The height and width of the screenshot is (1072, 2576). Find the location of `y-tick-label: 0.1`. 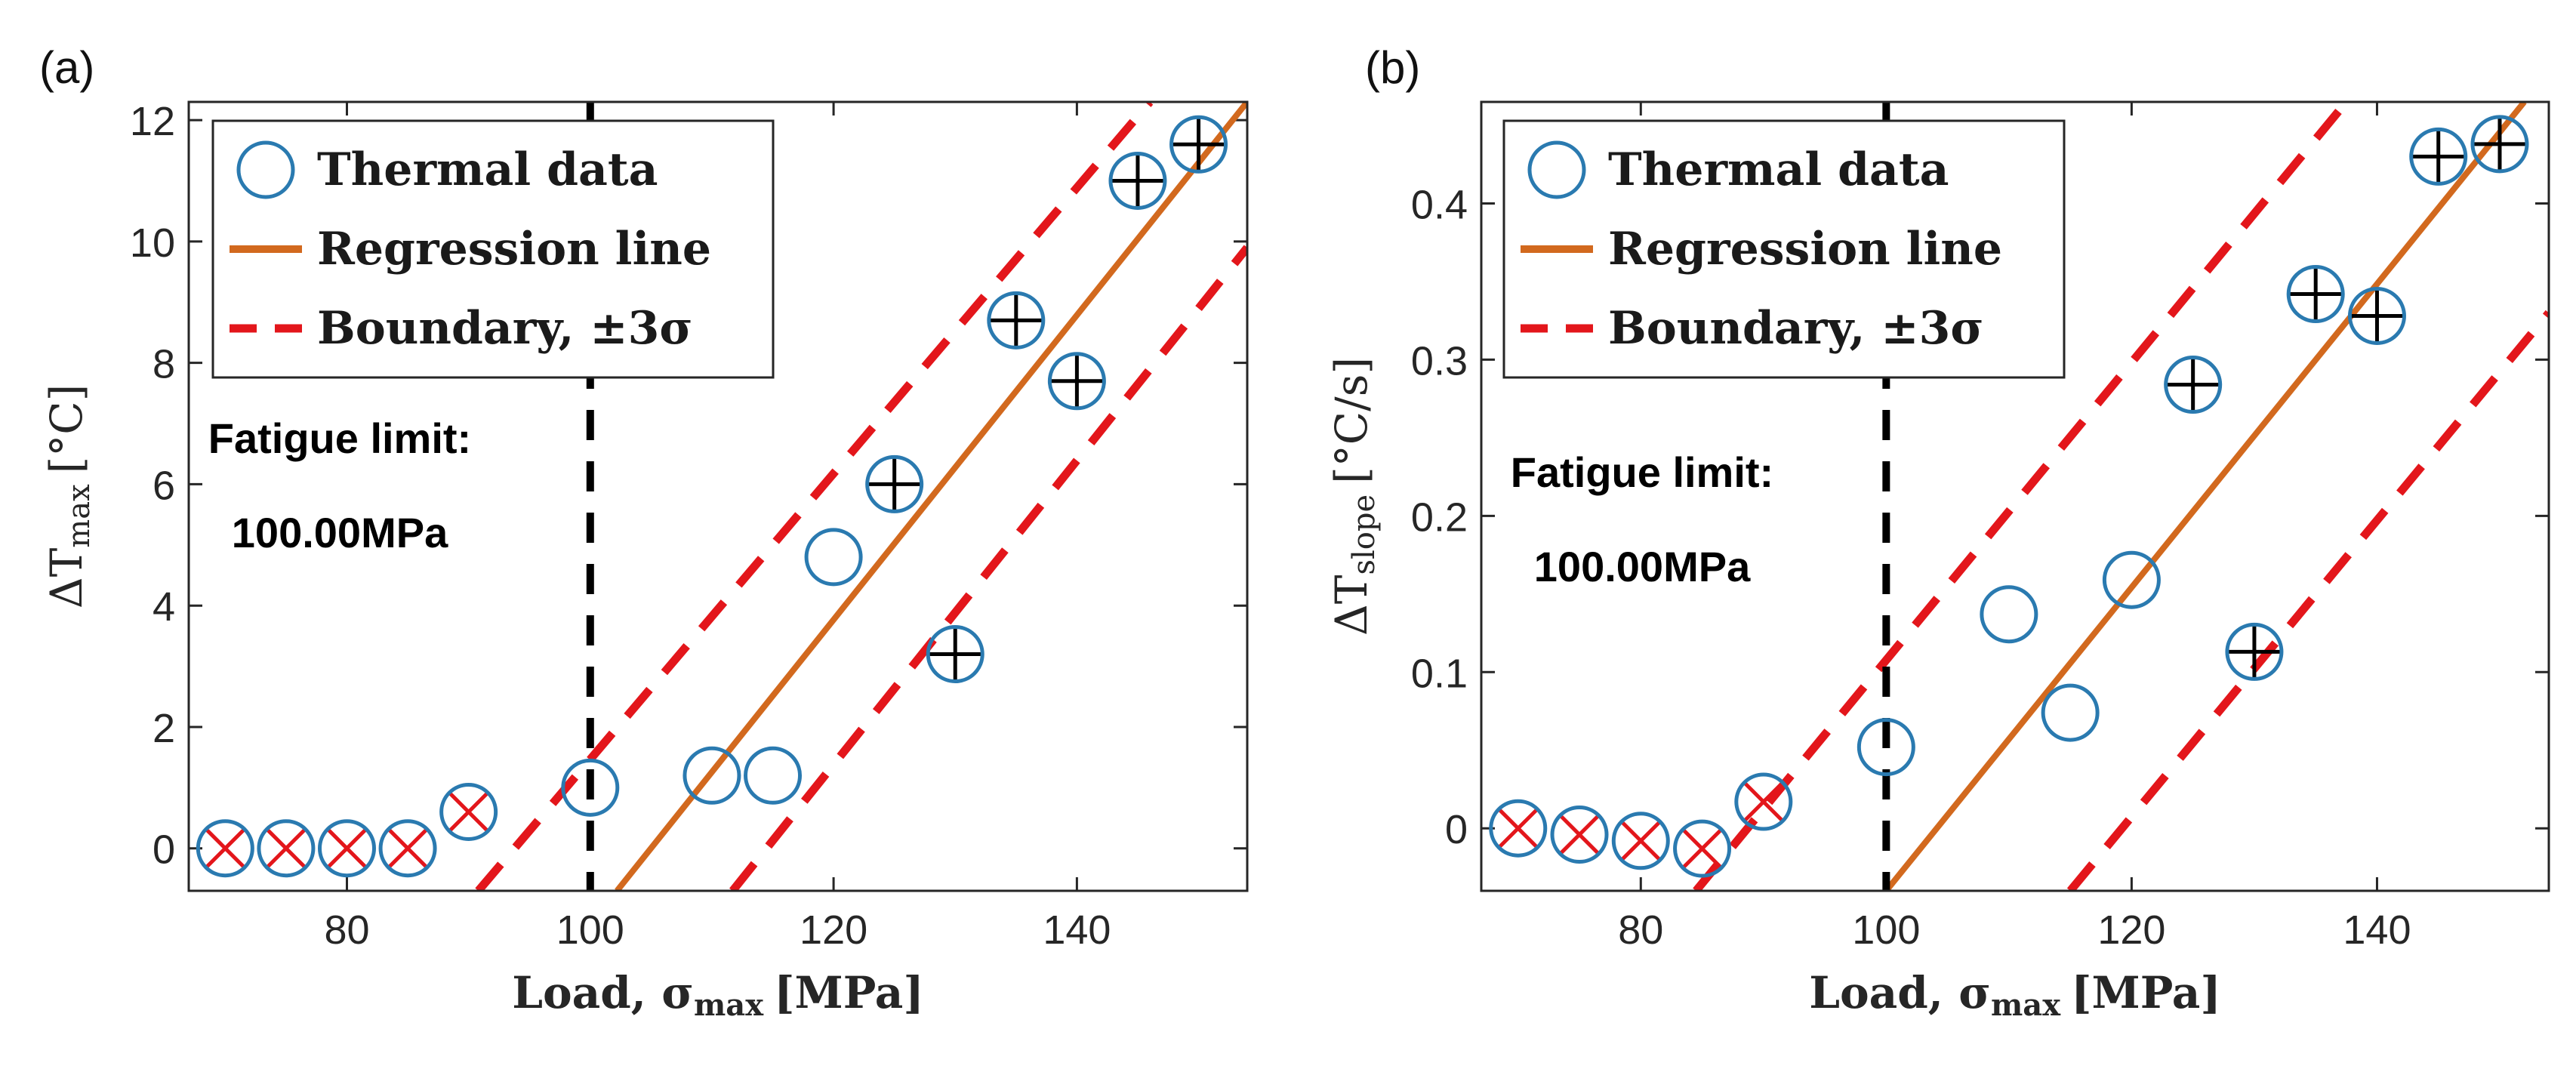

y-tick-label: 0.1 is located at coordinates (1439, 673).